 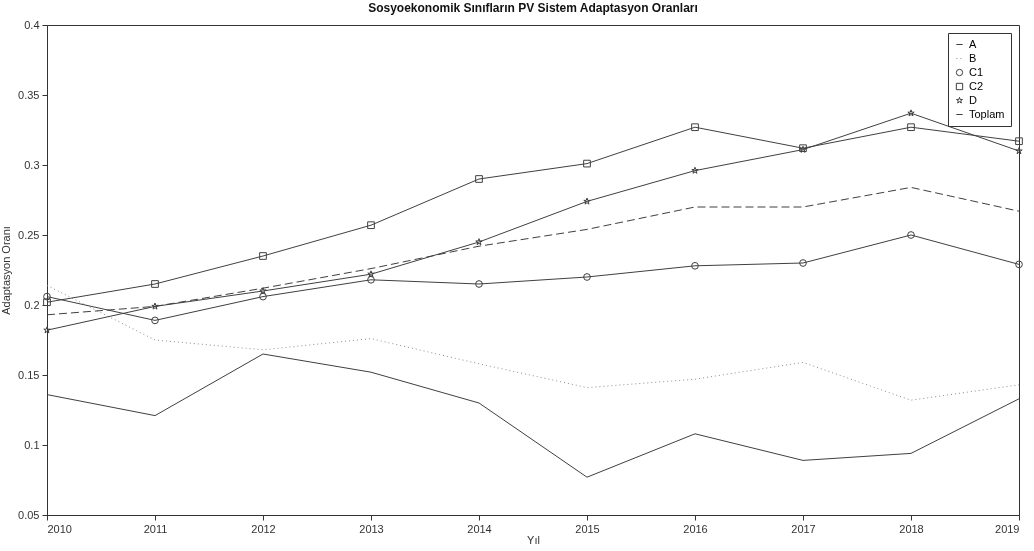 I want to click on y-tick-label: 0.05, so click(x=29, y=514).